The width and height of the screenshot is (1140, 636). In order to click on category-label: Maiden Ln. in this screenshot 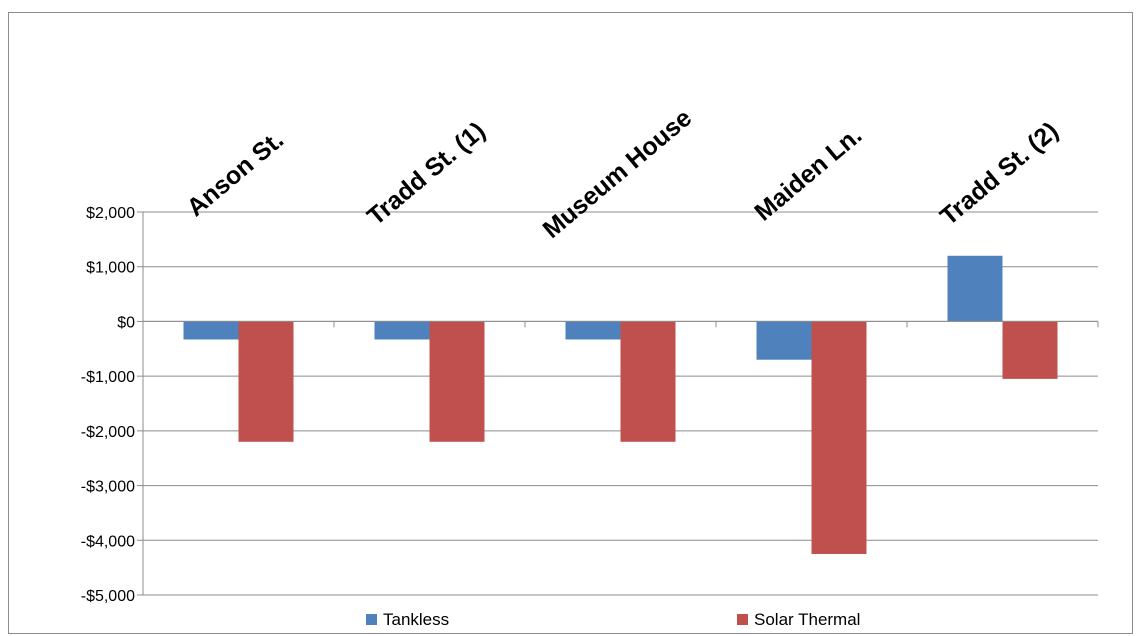, I will do `click(808, 173)`.